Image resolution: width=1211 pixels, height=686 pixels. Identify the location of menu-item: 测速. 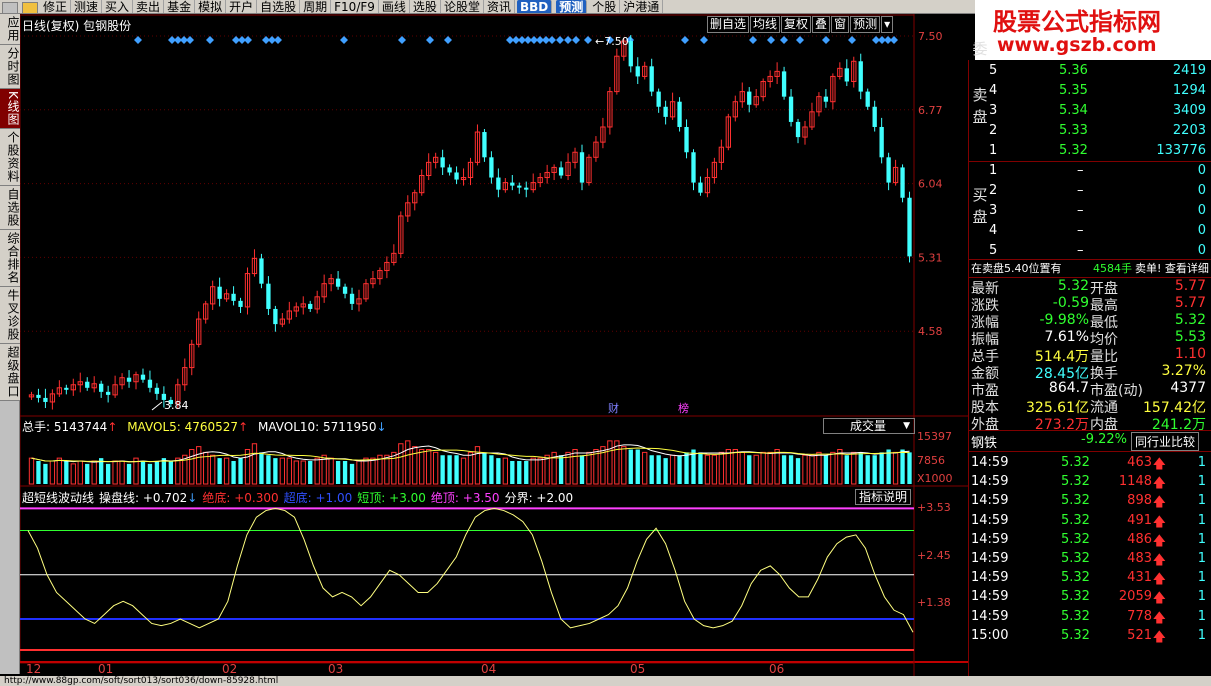
(87, 6).